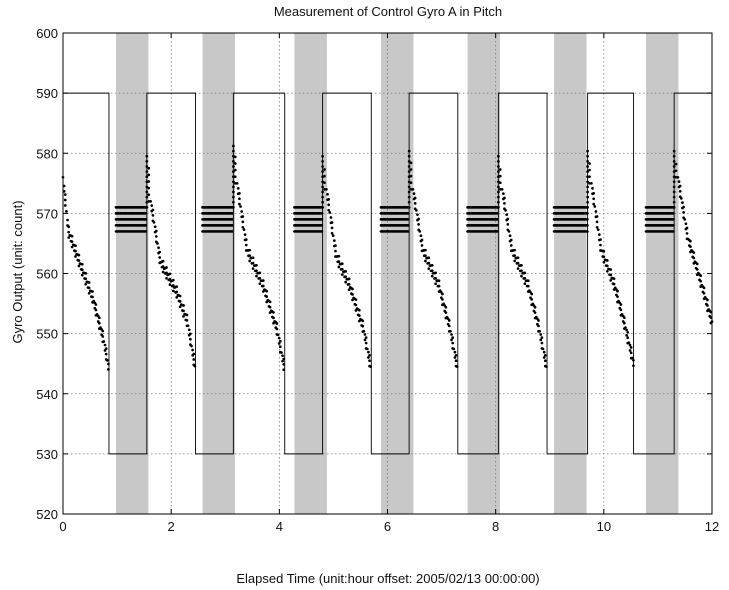 Image resolution: width=729 pixels, height=590 pixels. Describe the element at coordinates (171, 526) in the screenshot. I see `x-tick-label: 2` at that location.